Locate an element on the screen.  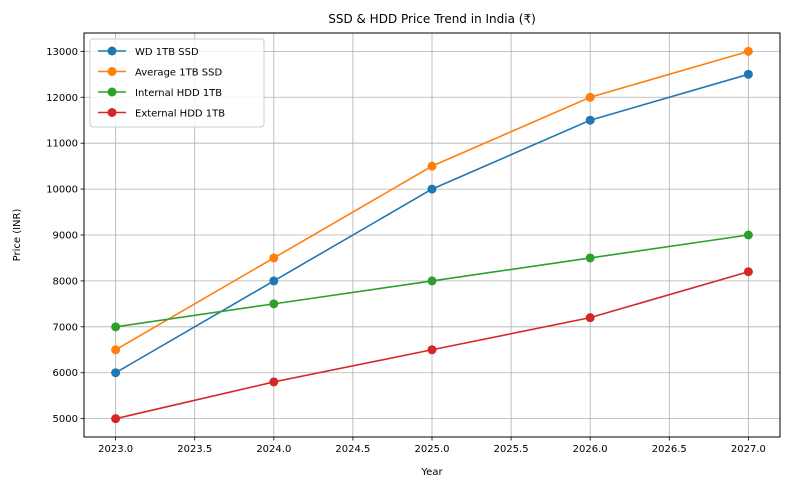
y-tick-label: 5000 is located at coordinates (65, 419).